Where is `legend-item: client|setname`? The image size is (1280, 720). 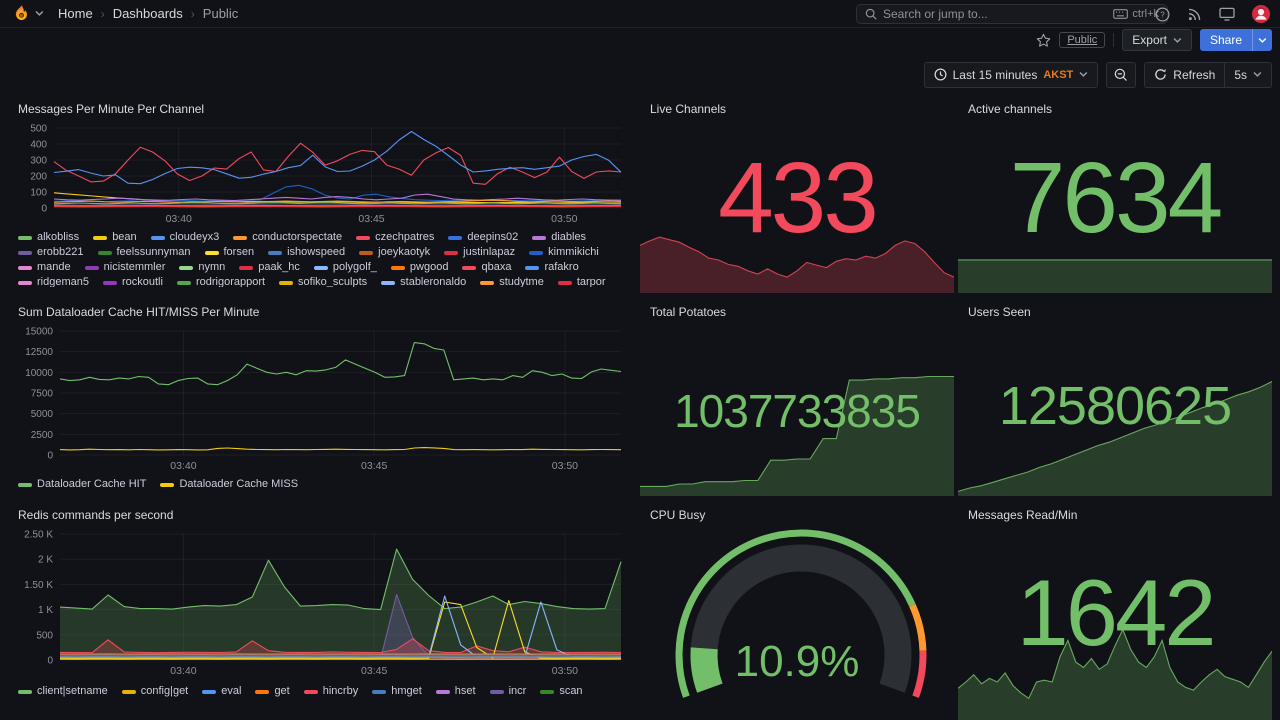
legend-item: client|setname is located at coordinates (63, 691).